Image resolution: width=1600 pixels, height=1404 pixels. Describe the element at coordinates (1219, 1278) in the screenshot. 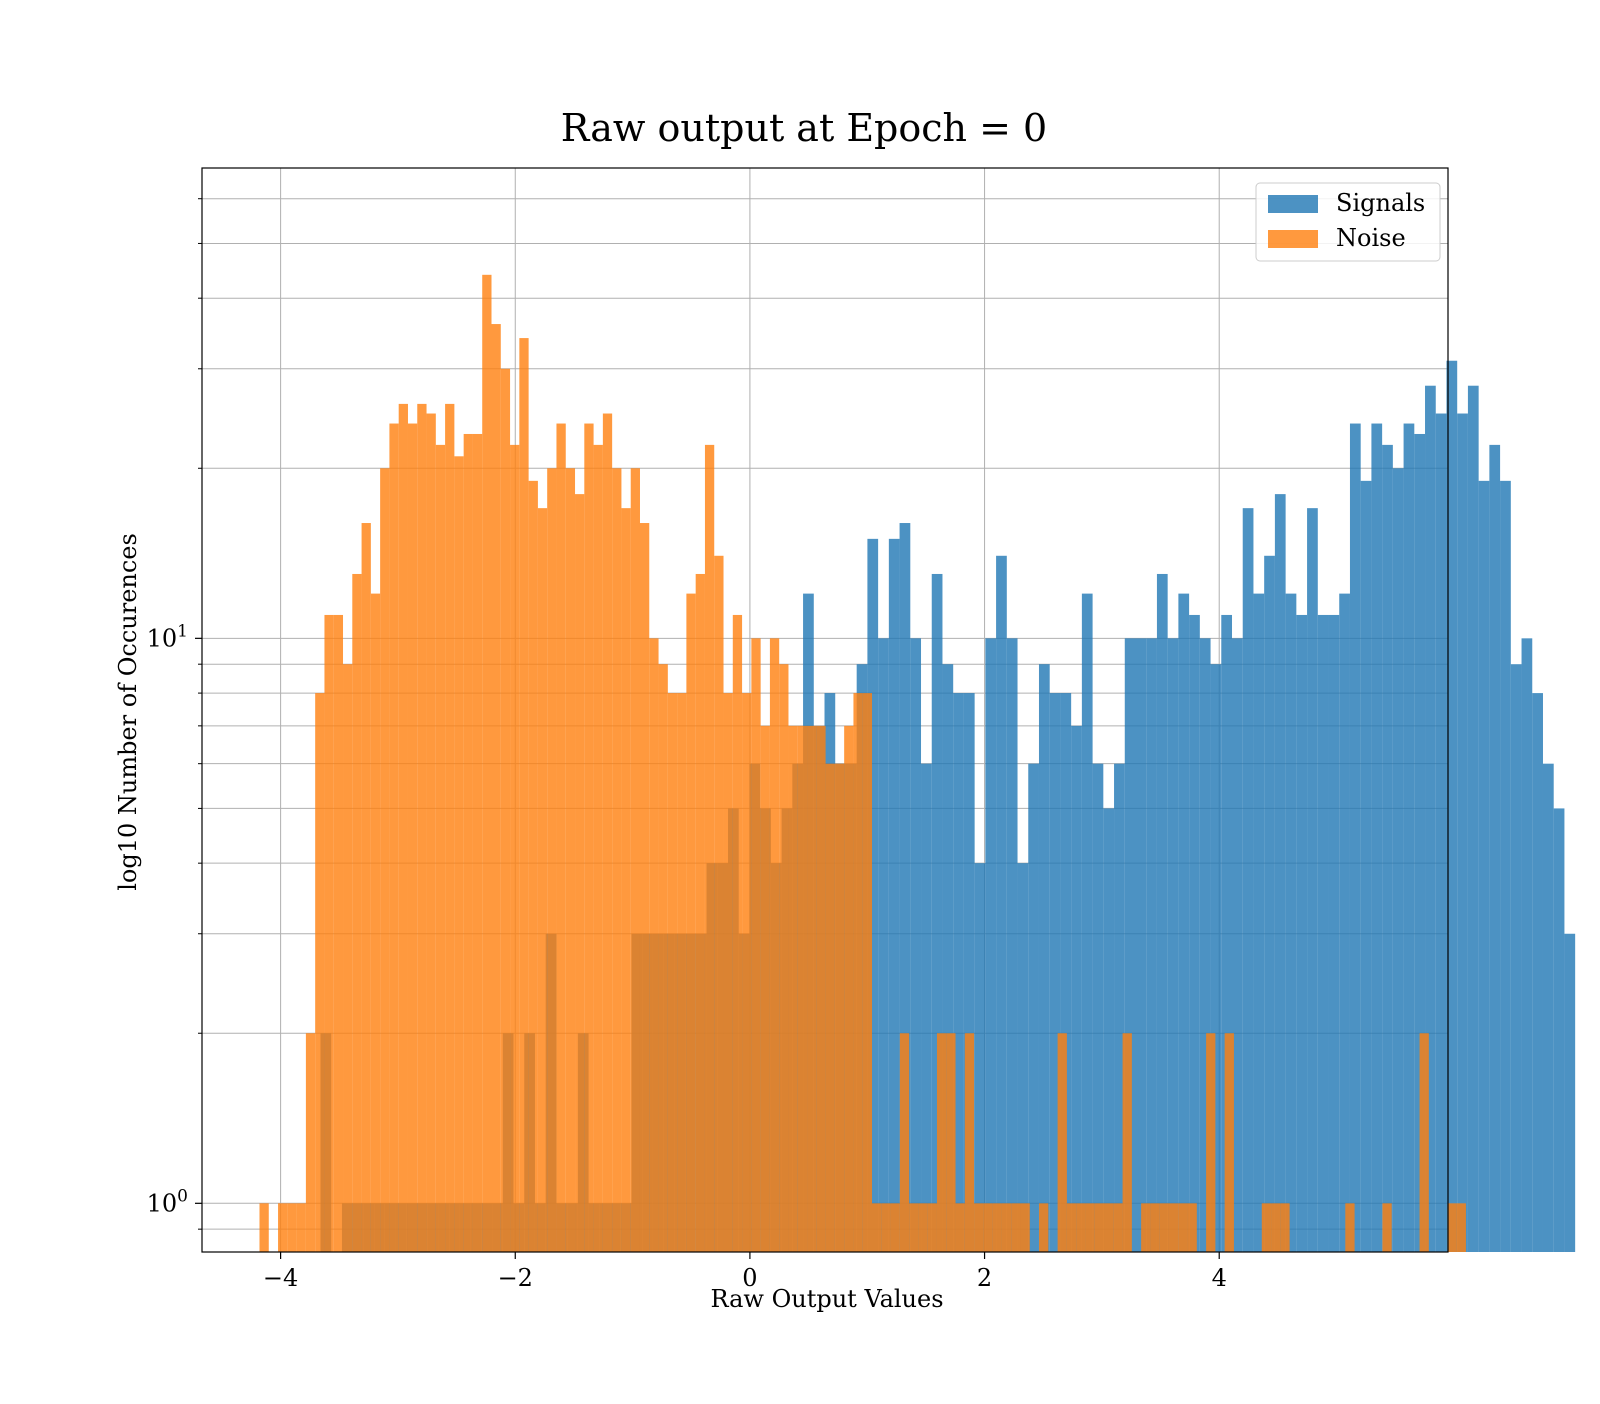

I see `x-tick-label: 4` at that location.